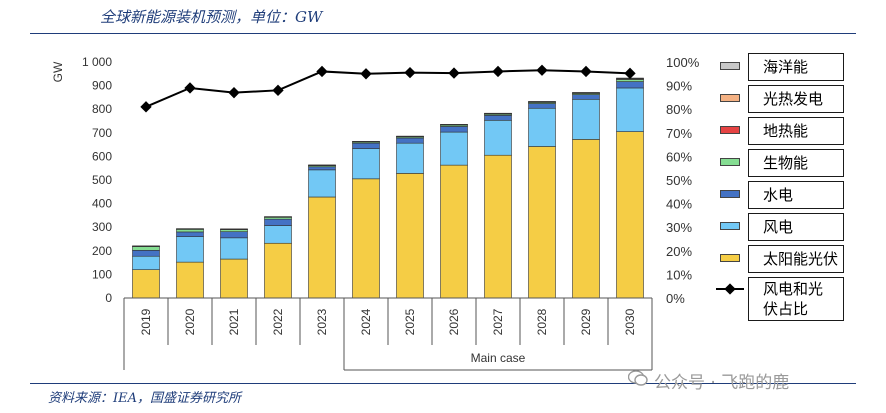  I want to click on y2-tick-label: 40%, so click(679, 204).